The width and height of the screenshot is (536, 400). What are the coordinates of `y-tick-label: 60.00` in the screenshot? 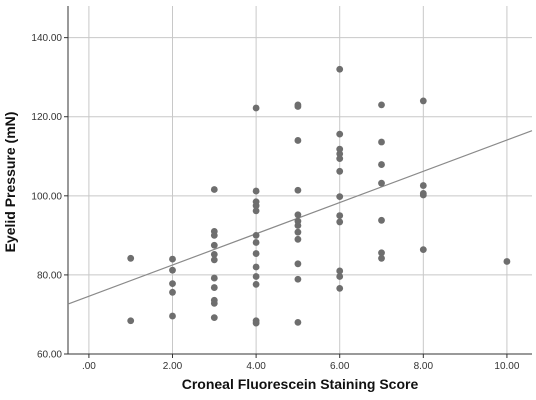 It's located at (49, 355).